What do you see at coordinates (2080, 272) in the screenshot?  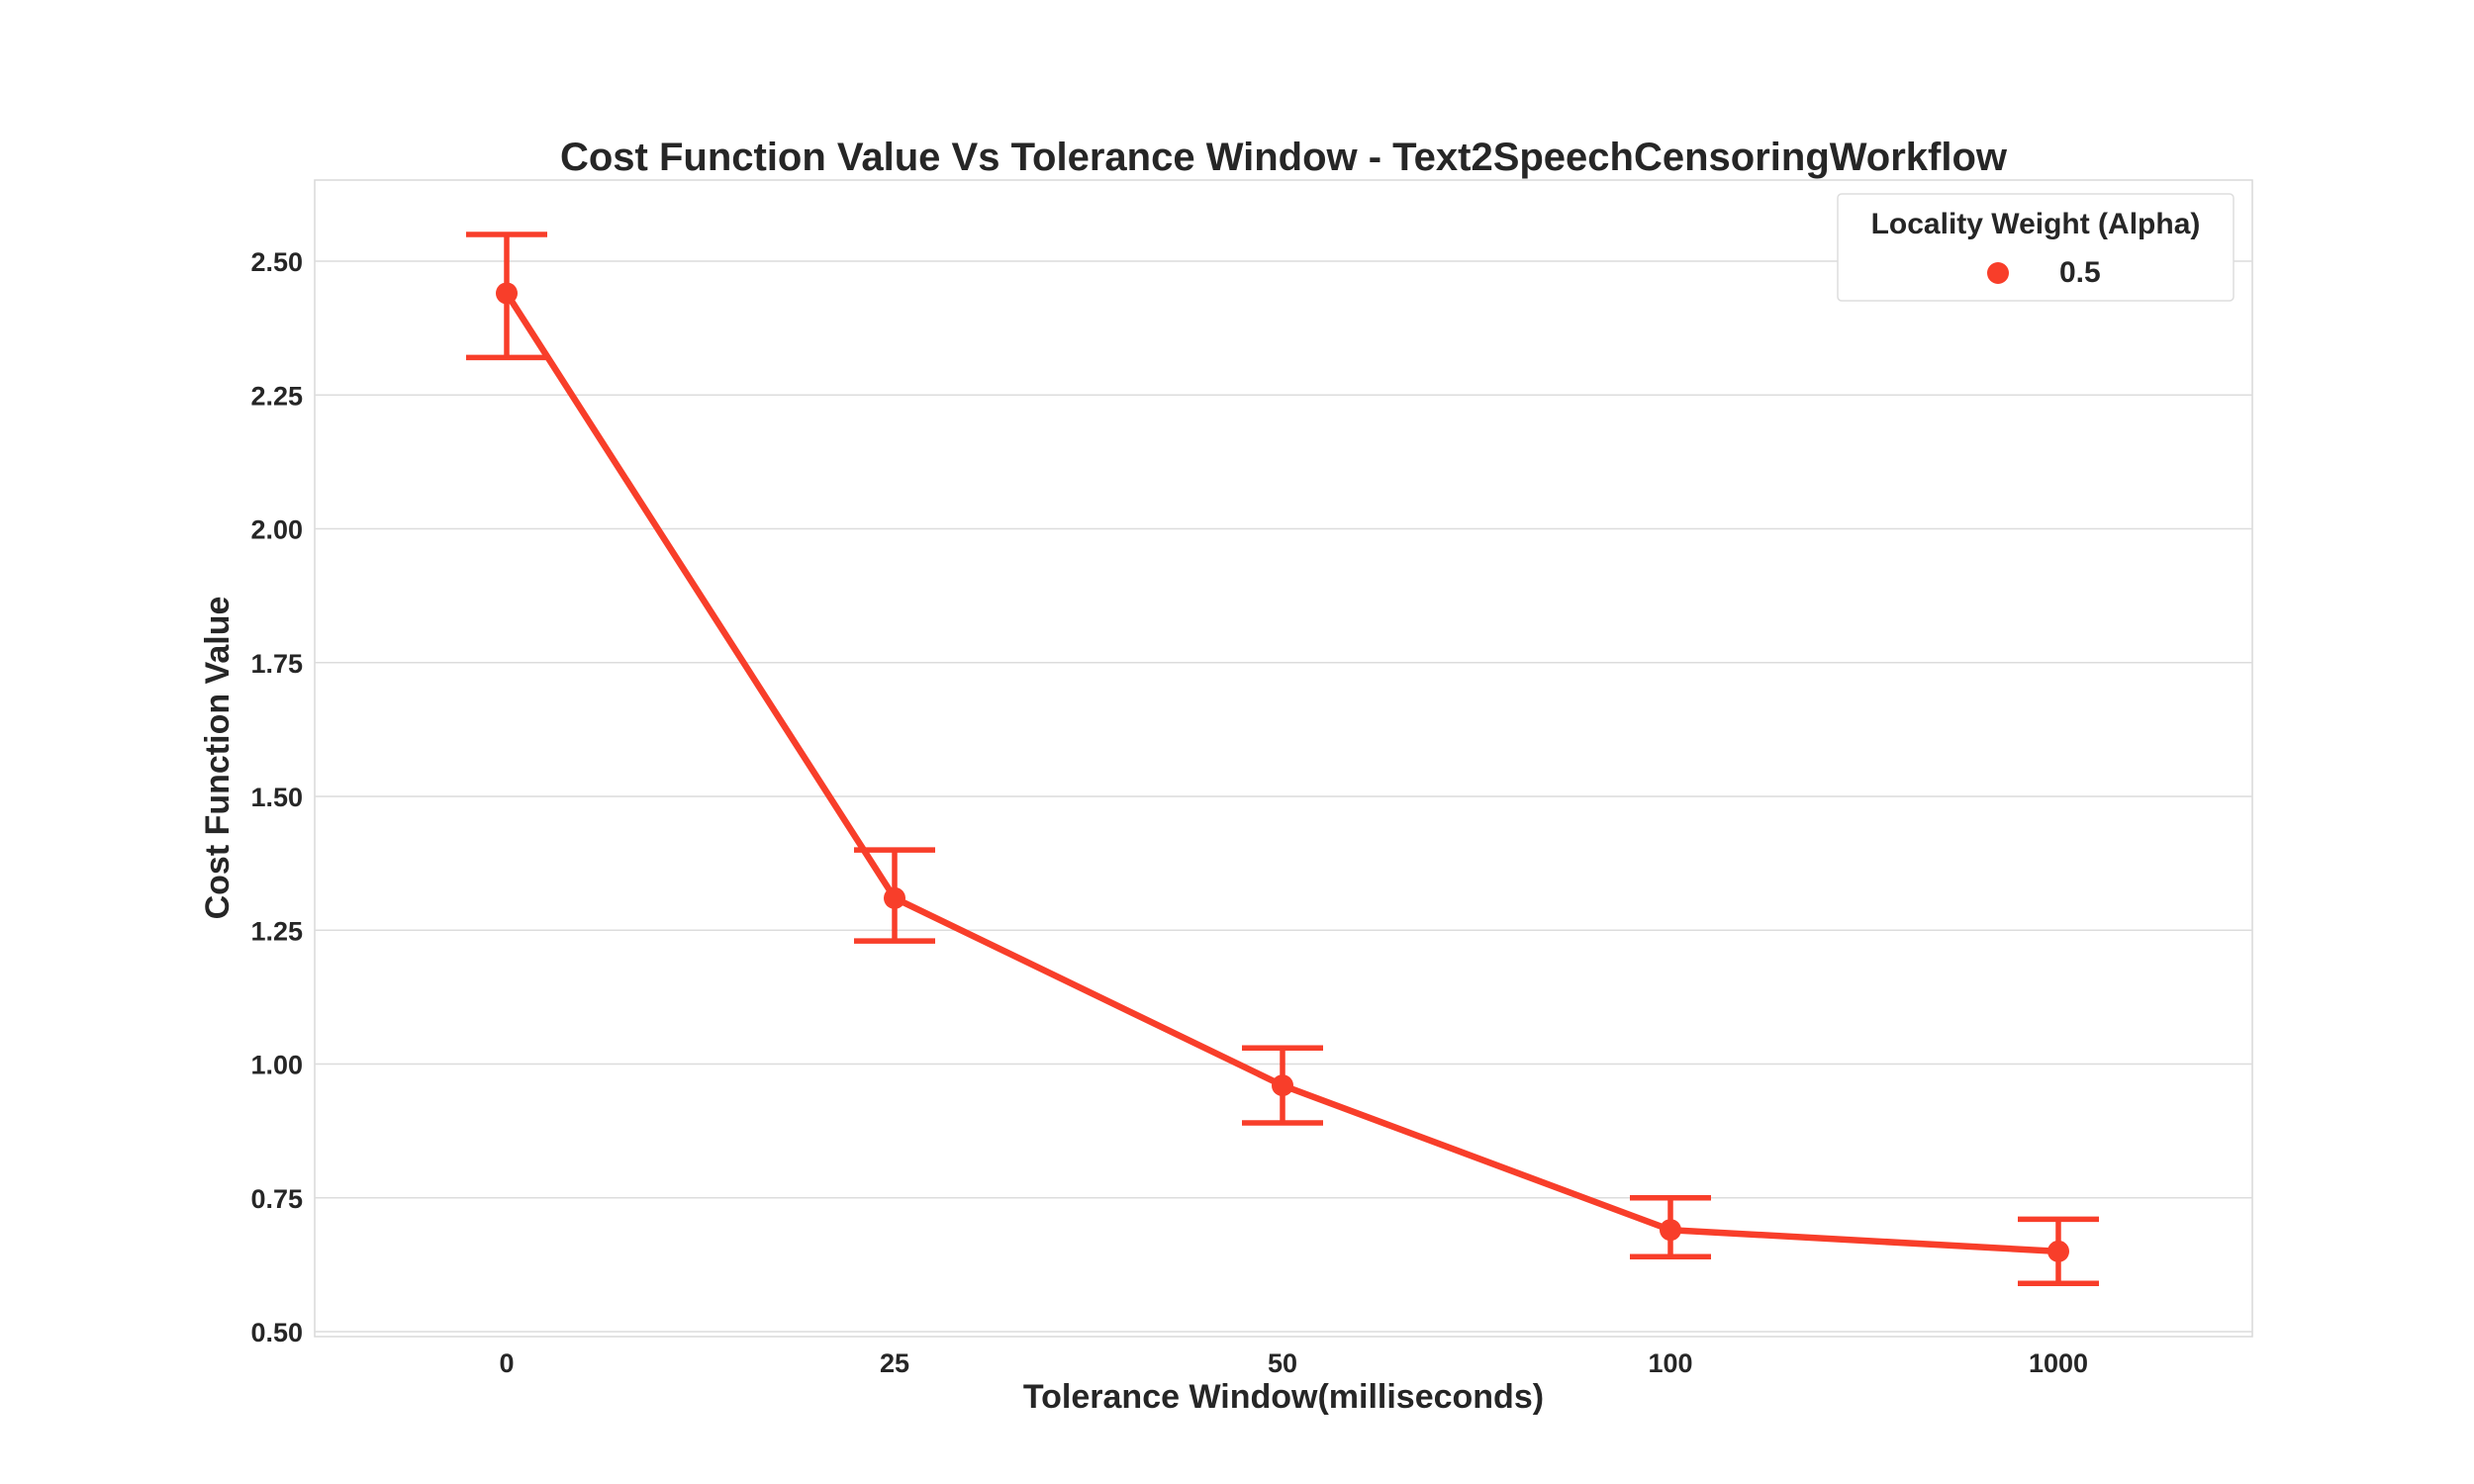 I see `legend-label: 0.5` at bounding box center [2080, 272].